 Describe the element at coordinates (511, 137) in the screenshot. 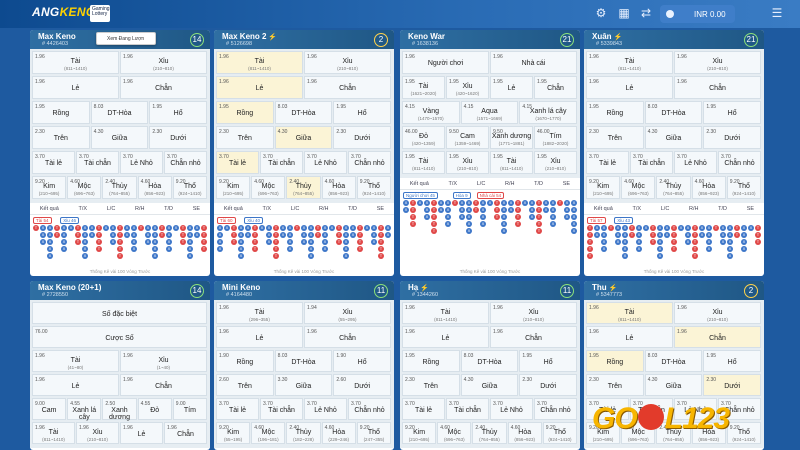

I see `bet-option: 9.50 Xanh dương (1771~1881)` at that location.